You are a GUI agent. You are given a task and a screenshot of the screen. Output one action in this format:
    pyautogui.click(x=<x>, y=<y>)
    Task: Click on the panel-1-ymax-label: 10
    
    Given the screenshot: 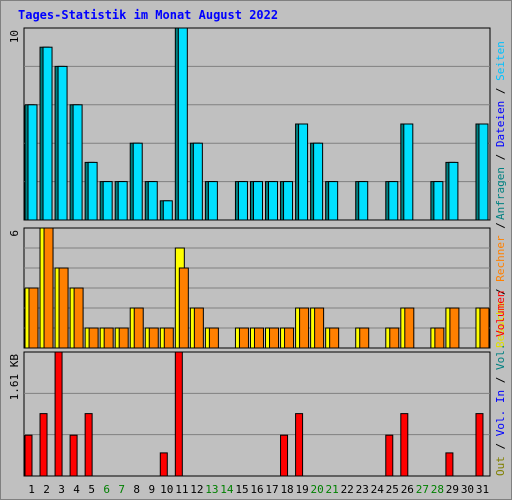 What is the action you would take?
    pyautogui.click(x=14, y=36)
    